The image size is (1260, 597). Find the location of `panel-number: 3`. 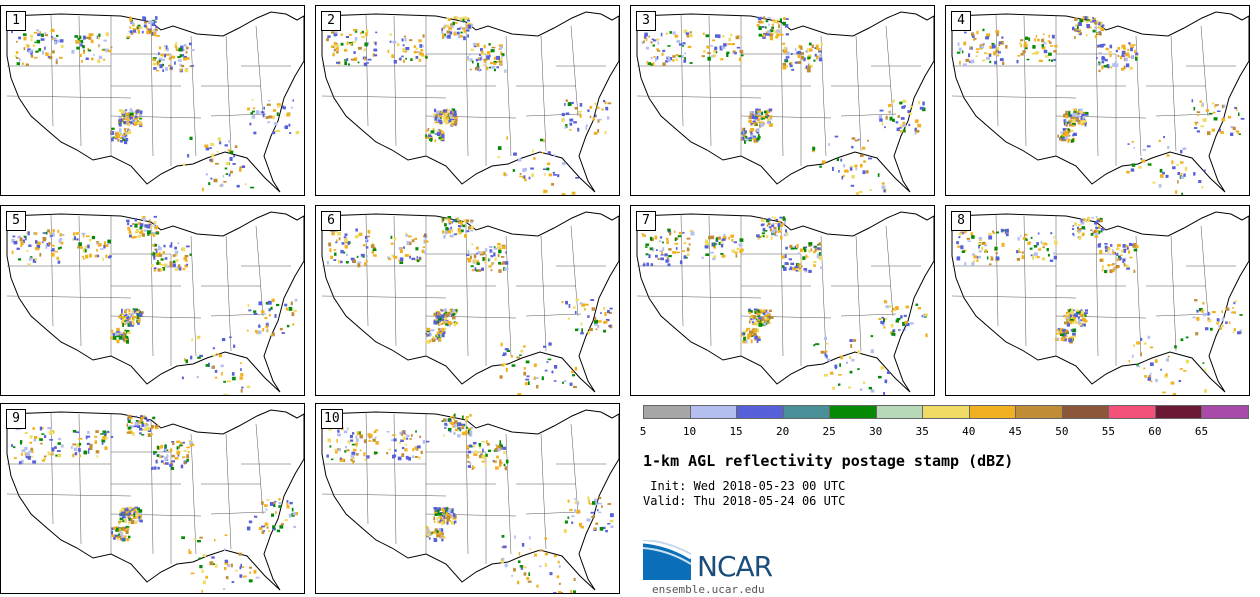

panel-number: 3 is located at coordinates (646, 21).